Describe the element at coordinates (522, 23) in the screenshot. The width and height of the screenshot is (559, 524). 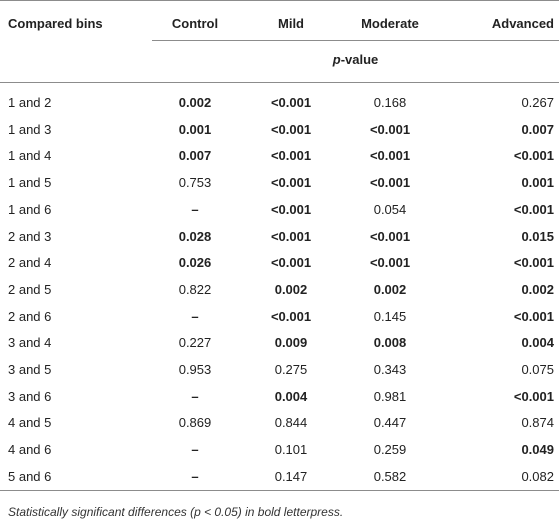
I see `header-advanced: Advanced` at that location.